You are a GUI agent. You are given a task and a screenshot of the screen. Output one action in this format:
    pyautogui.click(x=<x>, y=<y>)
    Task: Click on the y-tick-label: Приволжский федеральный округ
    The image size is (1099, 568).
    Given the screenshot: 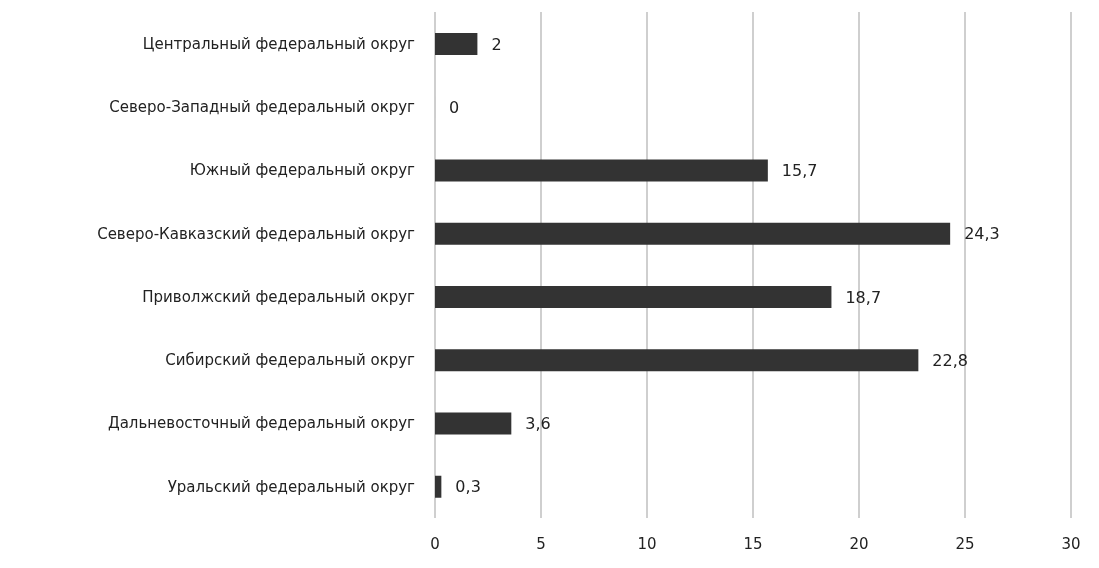 What is the action you would take?
    pyautogui.click(x=279, y=296)
    